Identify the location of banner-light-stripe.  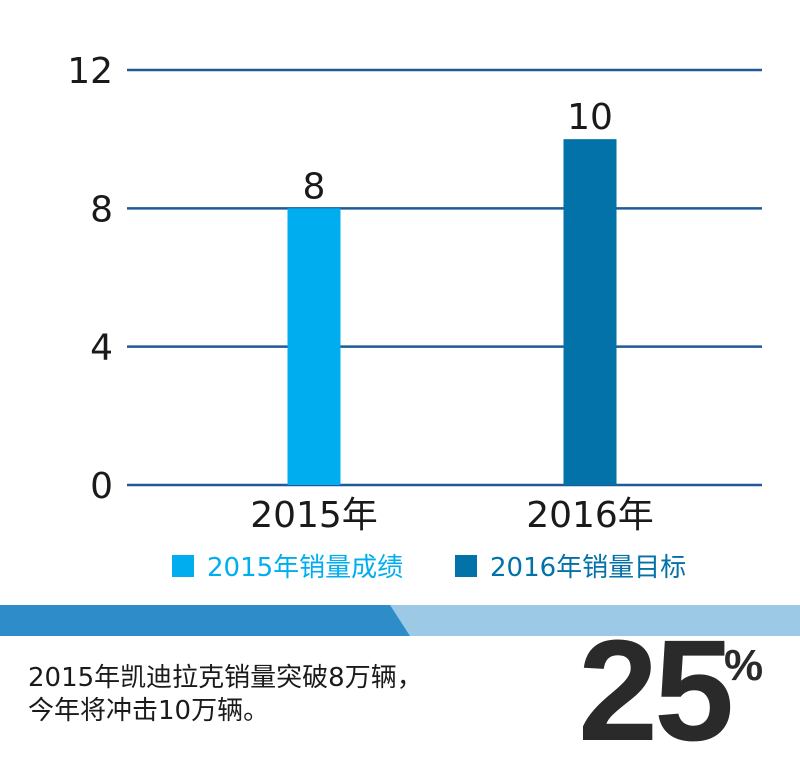
(595, 620).